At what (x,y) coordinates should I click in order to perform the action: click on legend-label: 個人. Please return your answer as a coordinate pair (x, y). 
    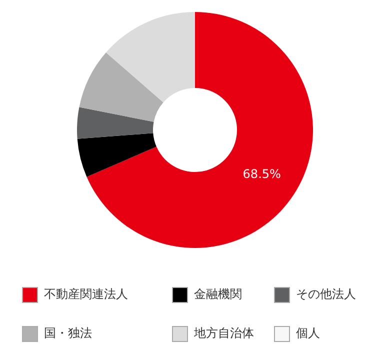
    Looking at the image, I should click on (308, 333).